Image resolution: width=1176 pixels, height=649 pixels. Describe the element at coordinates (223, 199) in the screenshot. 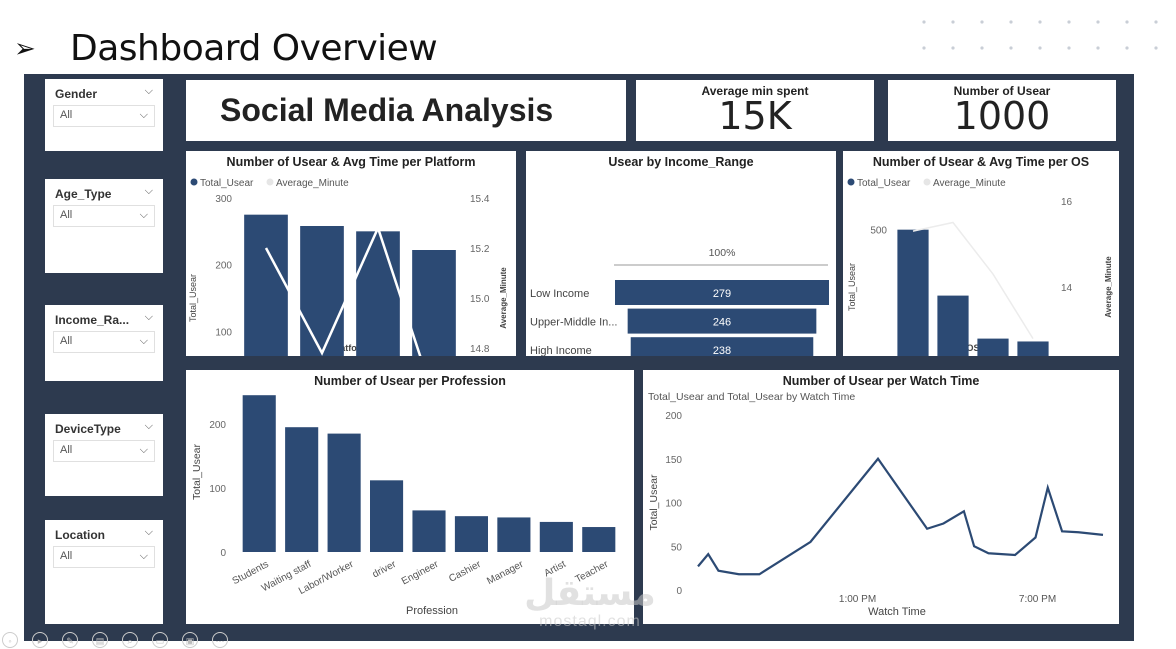

I see `y-tick-label: 300` at that location.